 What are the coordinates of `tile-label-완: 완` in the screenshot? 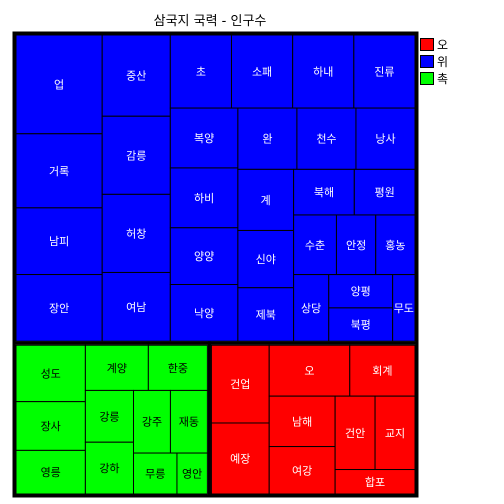 It's located at (267, 139).